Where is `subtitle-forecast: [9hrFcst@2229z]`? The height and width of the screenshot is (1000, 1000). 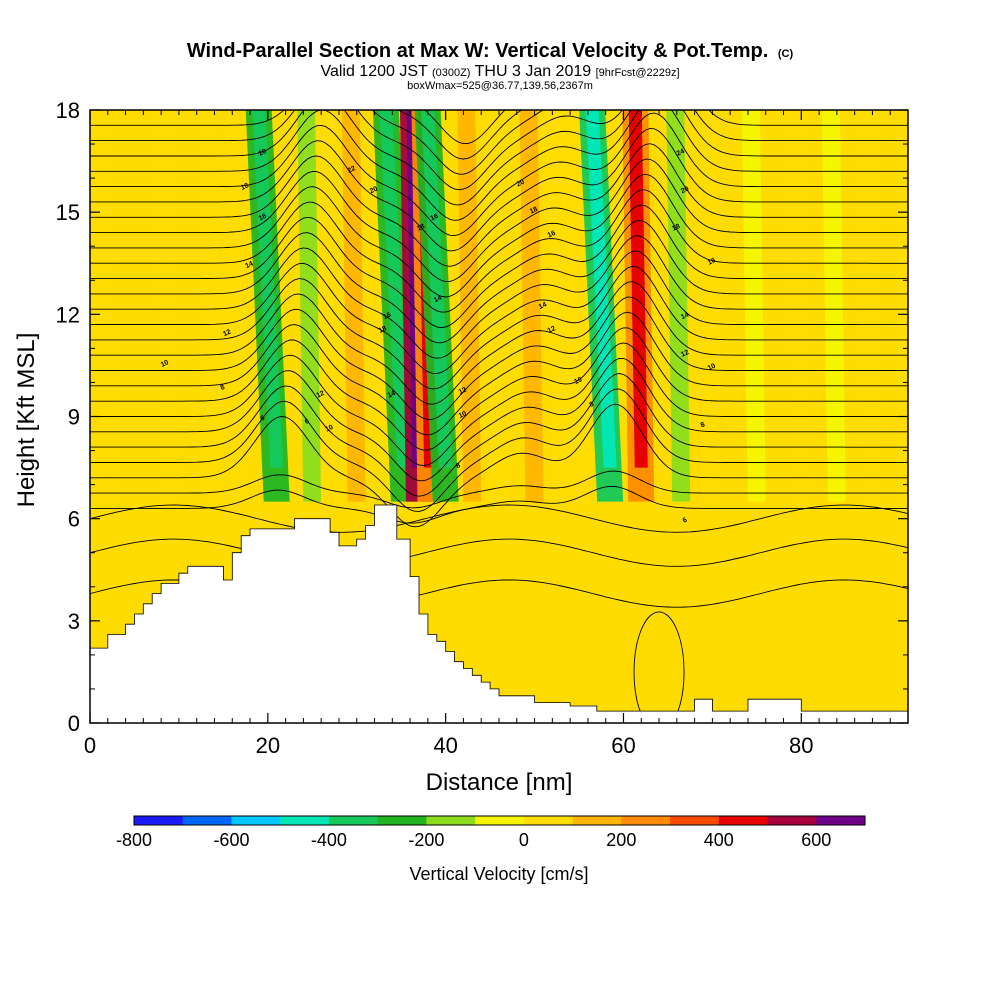 subtitle-forecast: [9hrFcst@2229z] is located at coordinates (638, 73).